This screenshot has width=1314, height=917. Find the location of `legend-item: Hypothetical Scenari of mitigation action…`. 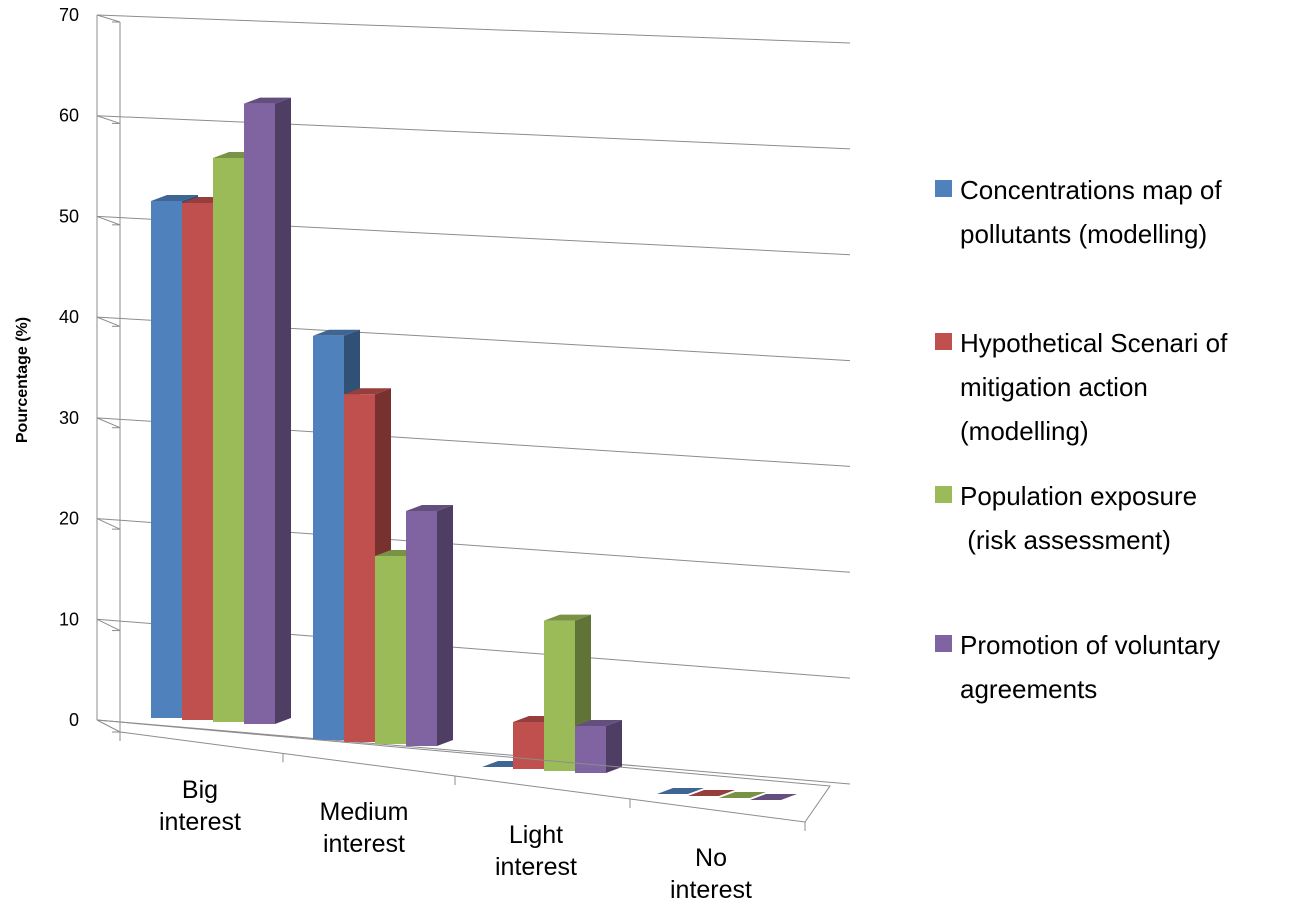

legend-item: Hypothetical Scenari of mitigation action… is located at coordinates (1081, 387).